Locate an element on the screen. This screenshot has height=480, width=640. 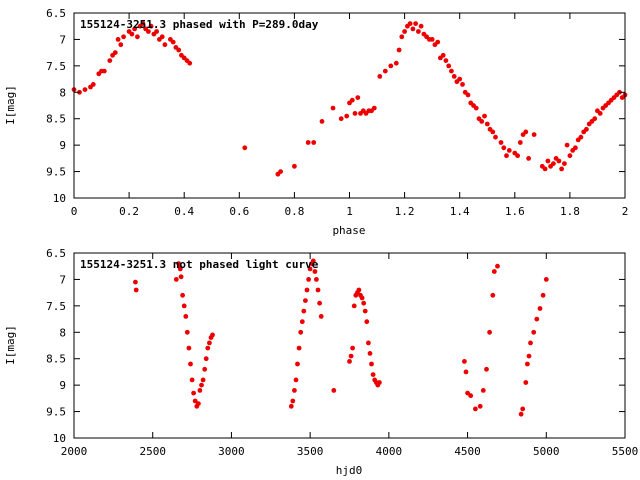
phased-y-tick-label: 10 is located at coordinates (59, 198).